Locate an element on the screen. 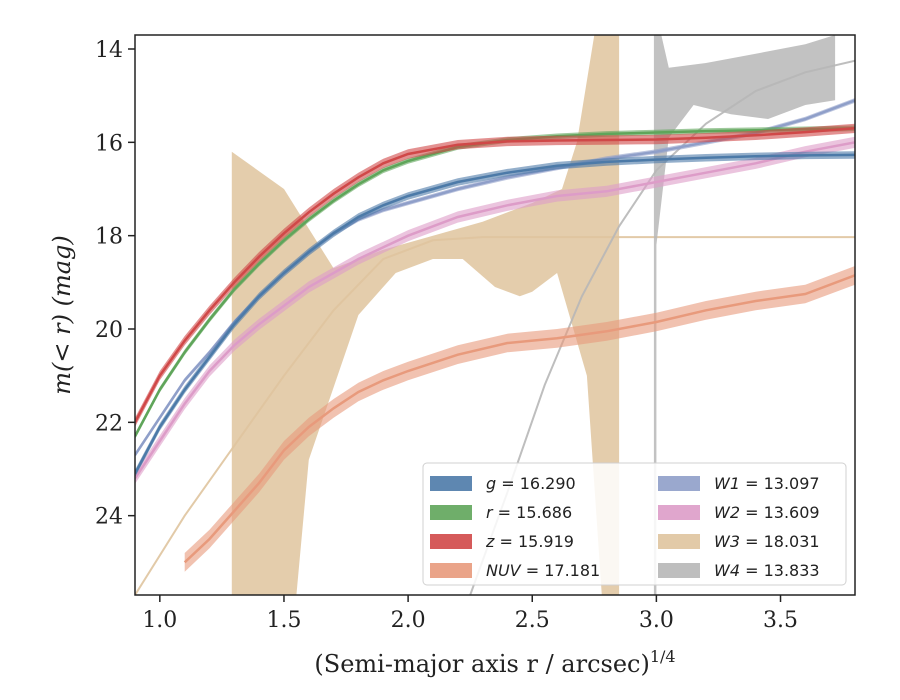  legend-swatch-z is located at coordinates (451, 541).